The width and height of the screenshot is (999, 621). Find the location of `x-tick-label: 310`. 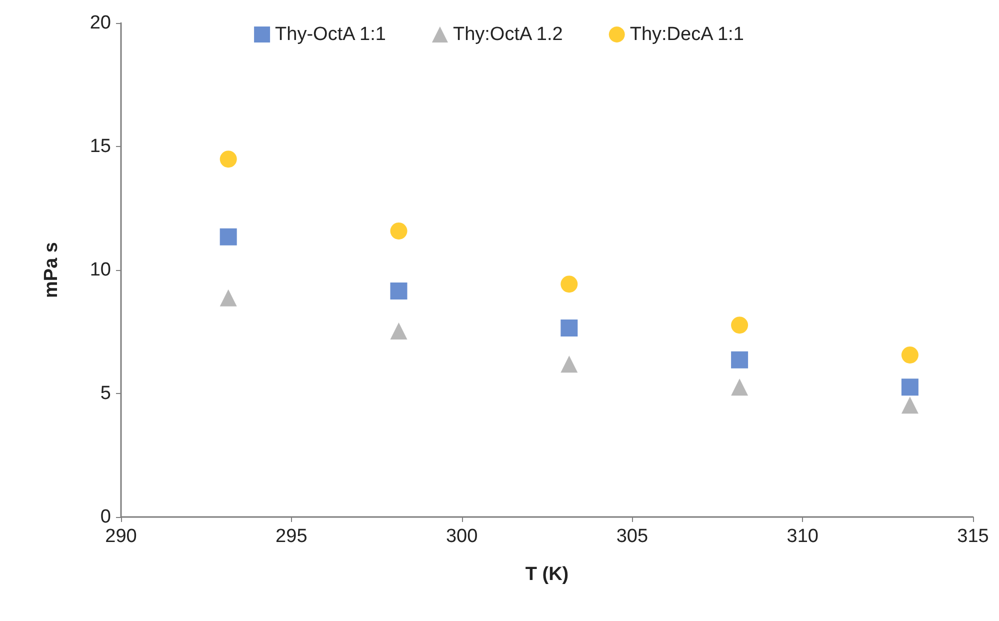

x-tick-label: 310 is located at coordinates (802, 536).